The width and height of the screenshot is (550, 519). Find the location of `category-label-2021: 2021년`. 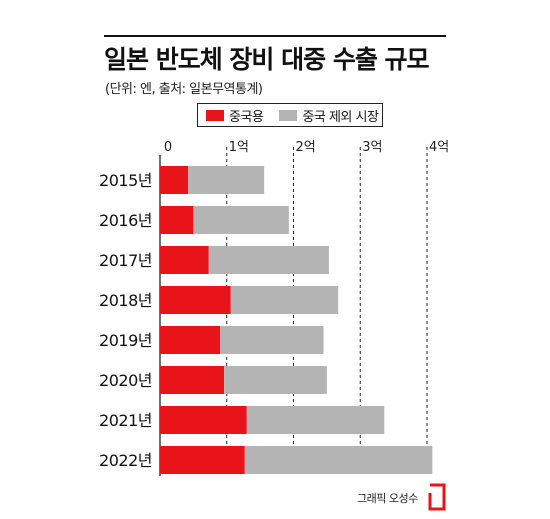

category-label-2021: 2021년 is located at coordinates (125, 420).